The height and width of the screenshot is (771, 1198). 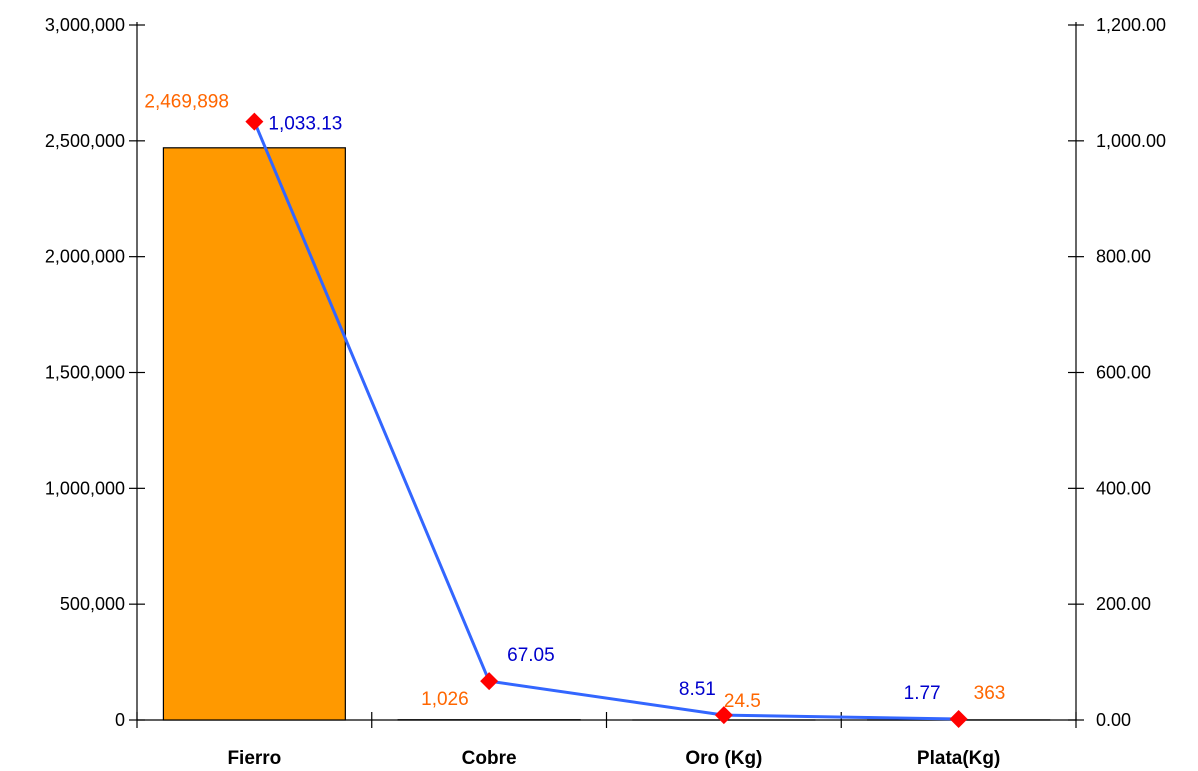 I want to click on line-data-label: 8.51, so click(x=697, y=689).